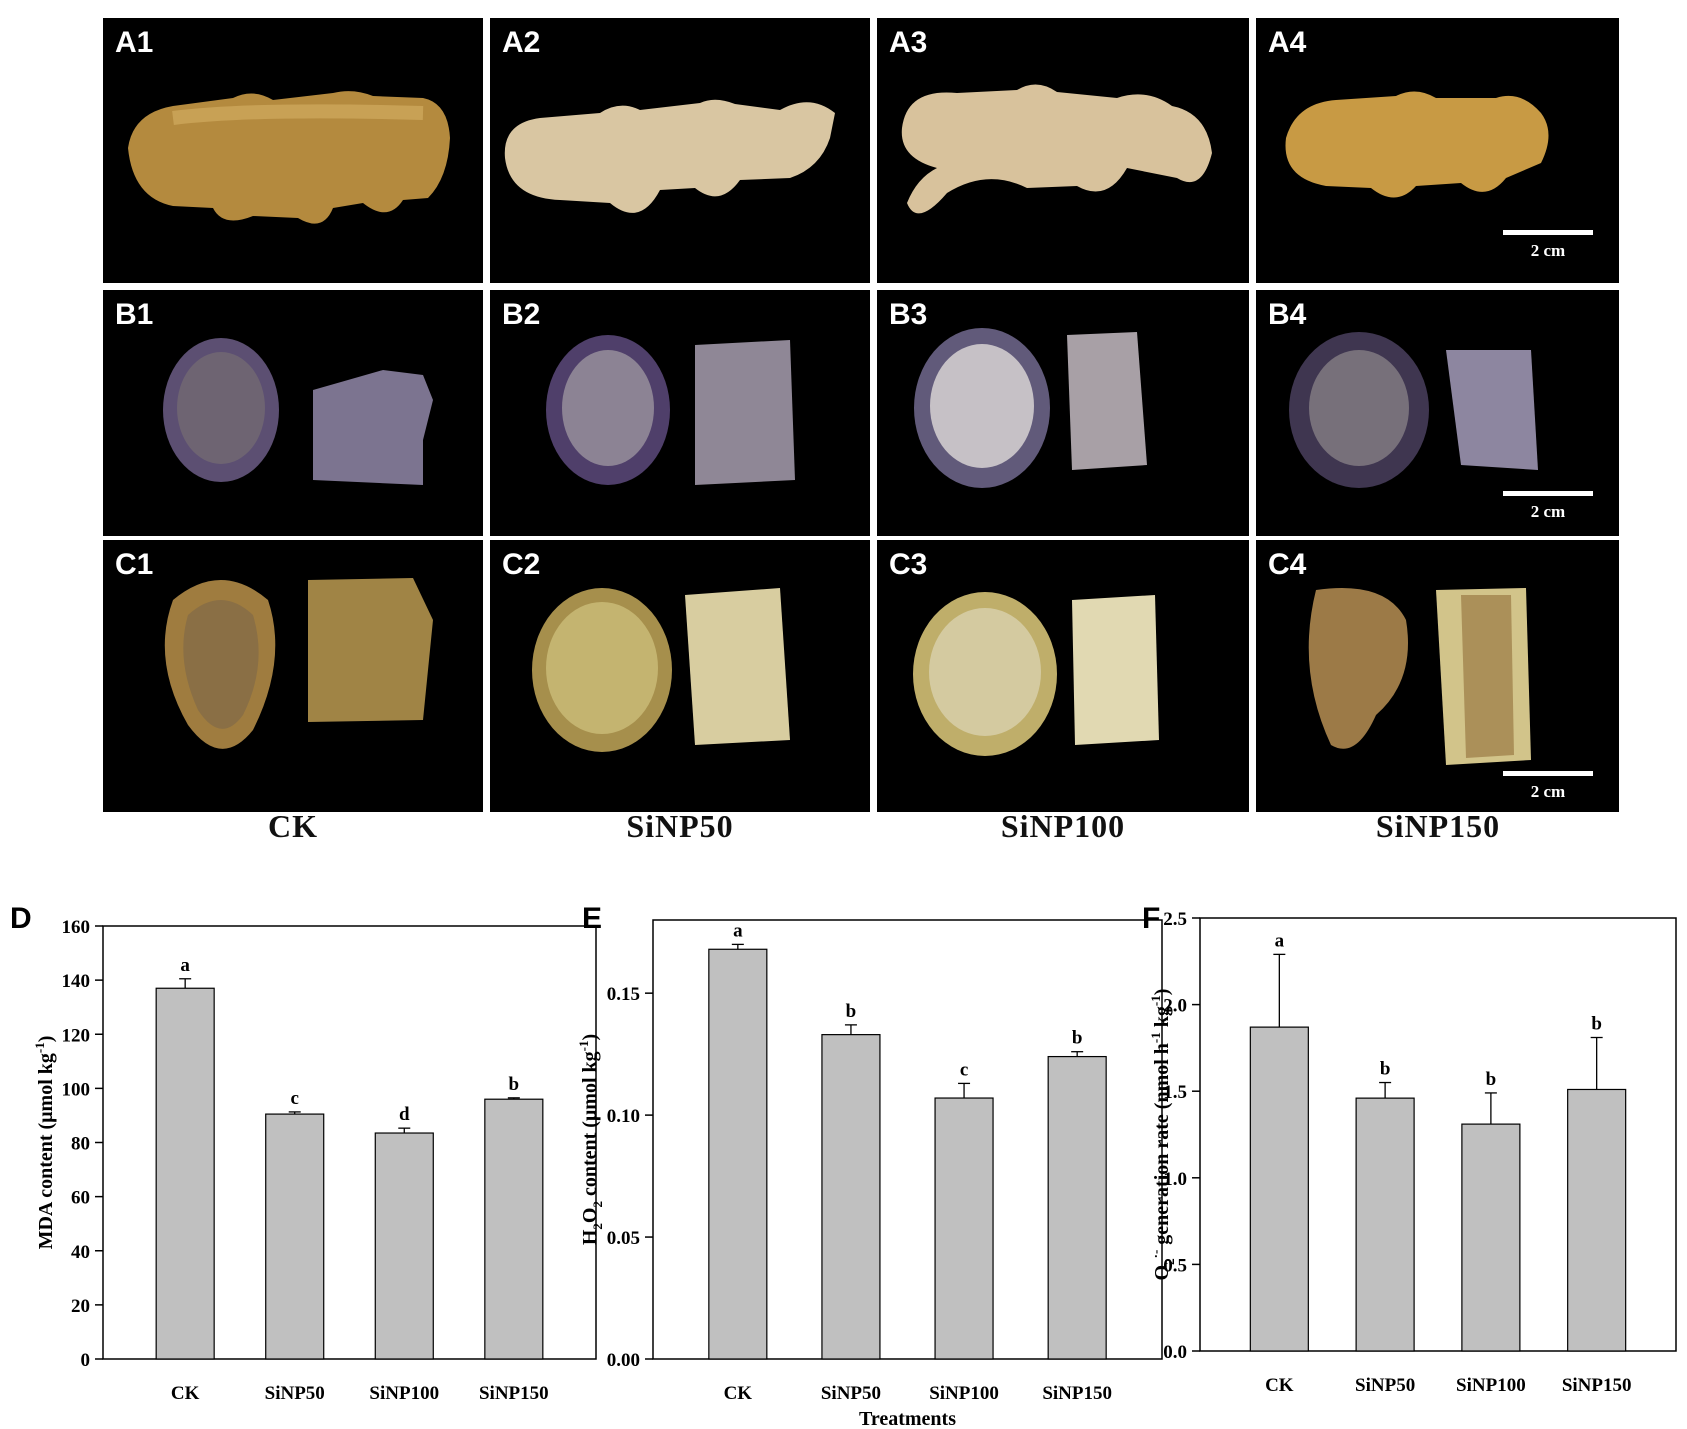 This screenshot has width=1687, height=1429. I want to click on significance-letter: c, so click(295, 1098).